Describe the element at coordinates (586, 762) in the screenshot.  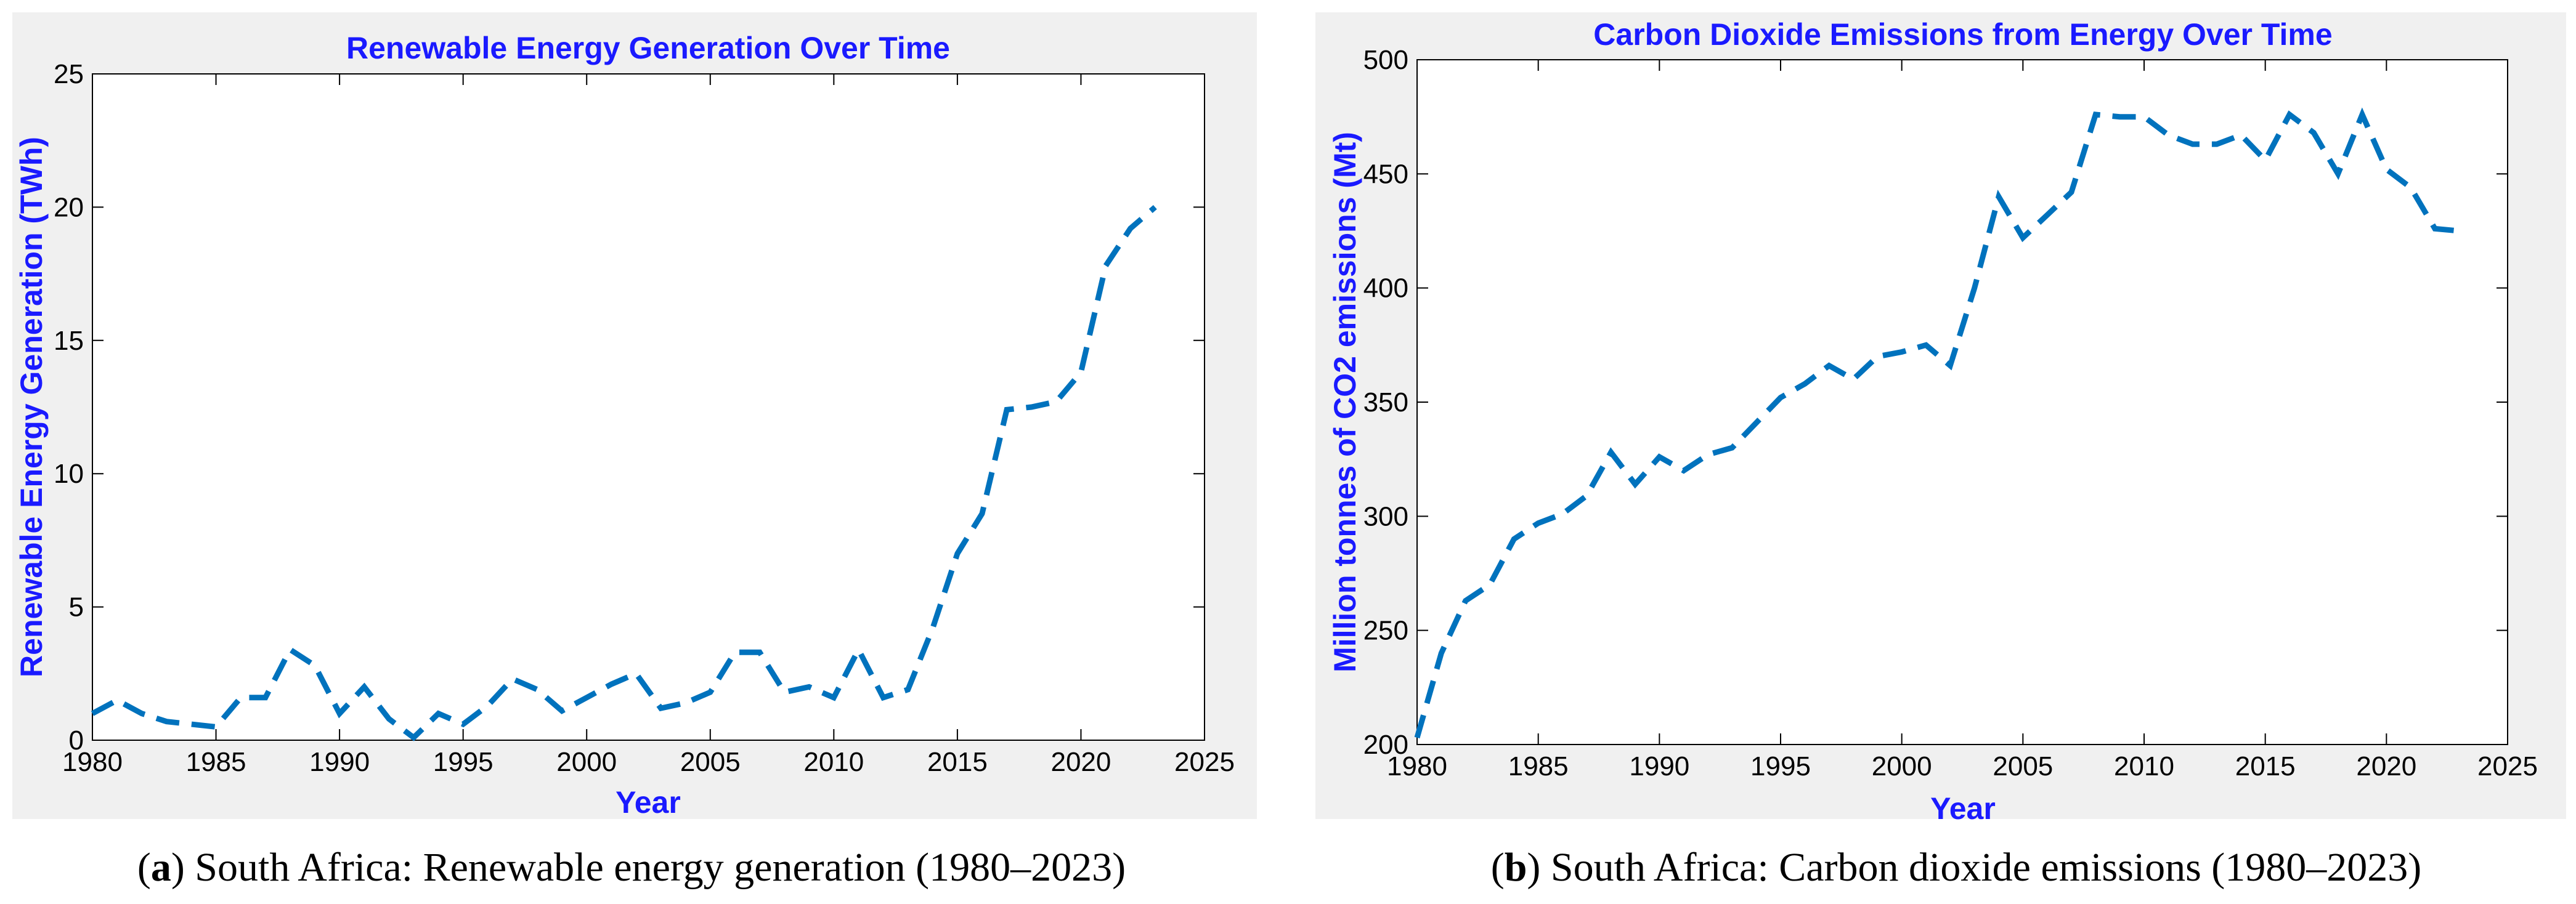
I see `panel-a-x-tick-label: 2000` at that location.